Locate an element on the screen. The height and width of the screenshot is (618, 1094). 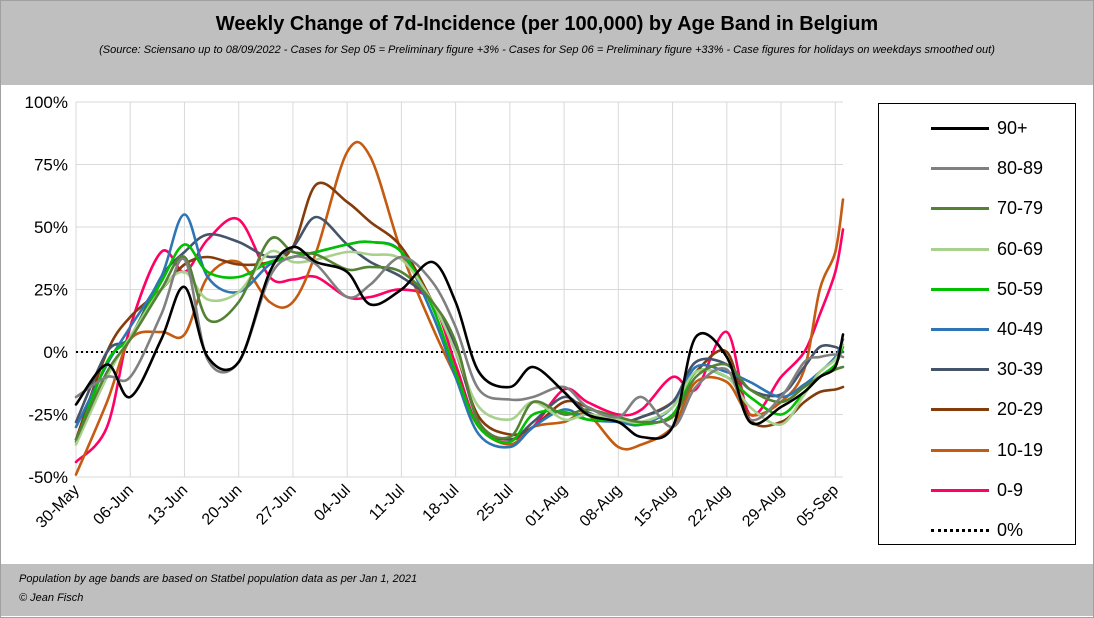
x-tick-label: 05-Sep is located at coordinates (818, 506).